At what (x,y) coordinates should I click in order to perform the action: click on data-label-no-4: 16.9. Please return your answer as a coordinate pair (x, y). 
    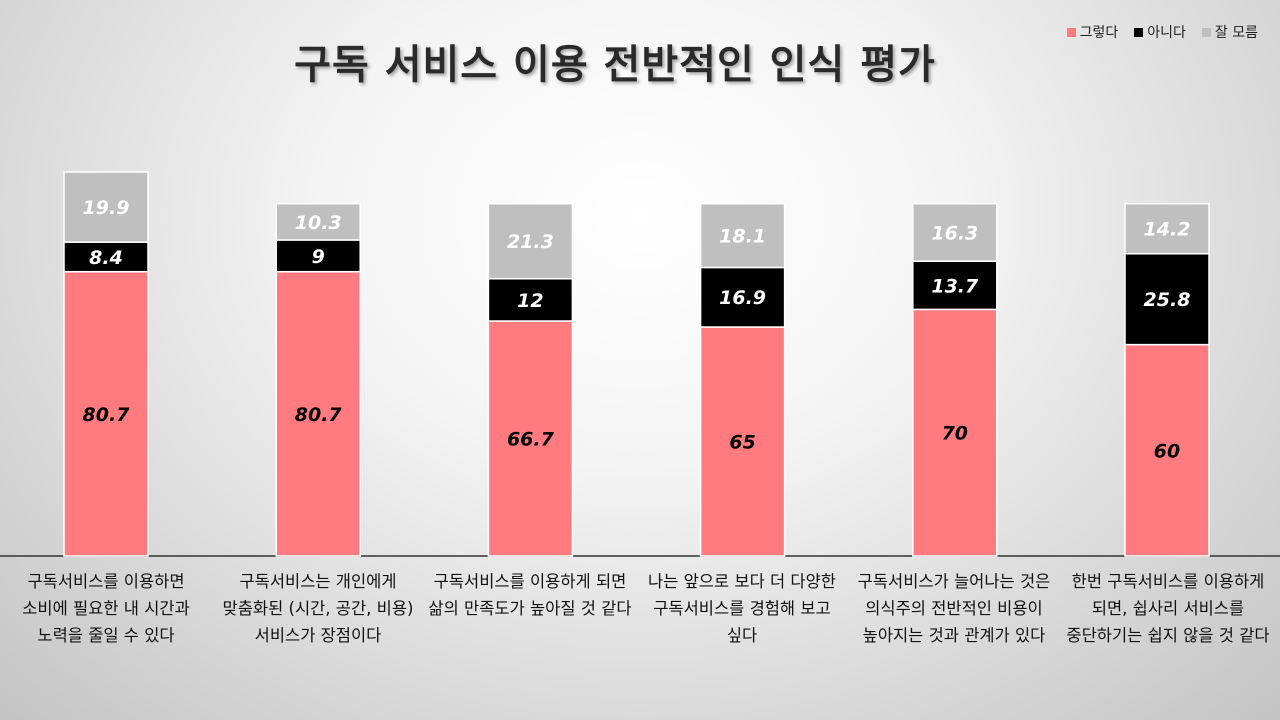
    Looking at the image, I should click on (742, 298).